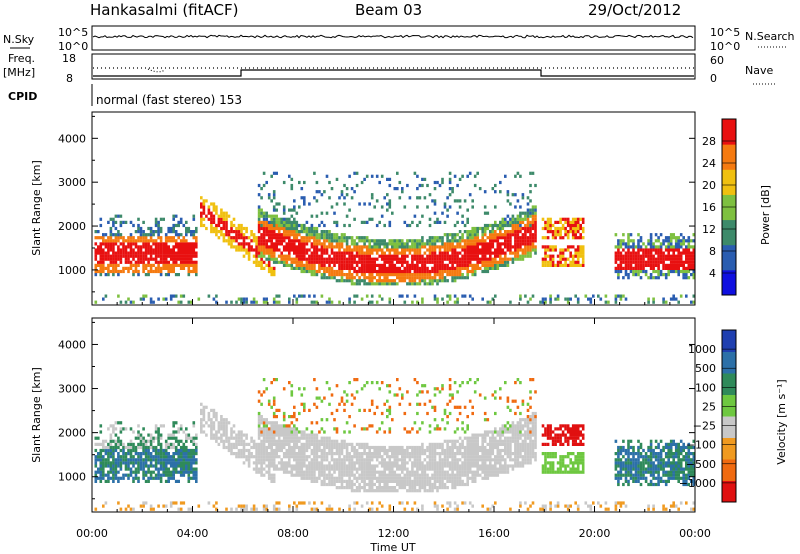 This screenshot has height=554, width=800. What do you see at coordinates (156, 70) in the screenshot?
I see `nave-dip` at bounding box center [156, 70].